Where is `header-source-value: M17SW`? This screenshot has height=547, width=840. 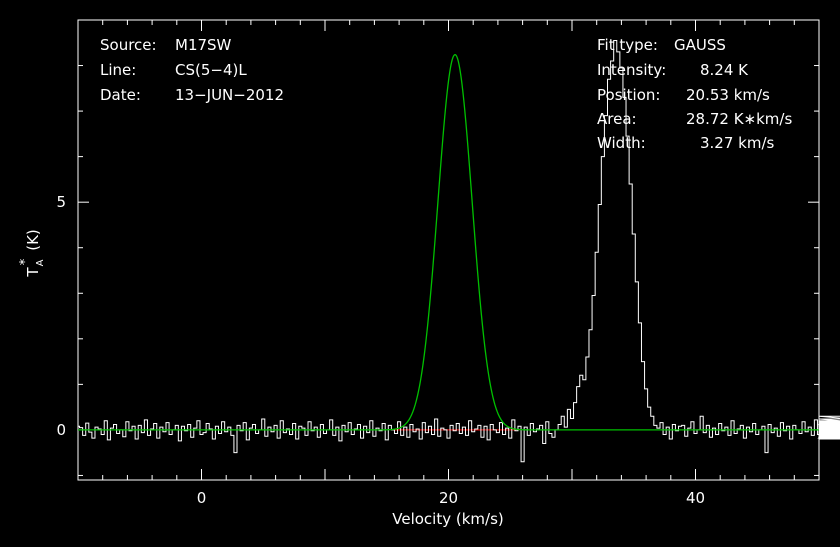 header-source-value: M17SW is located at coordinates (203, 45).